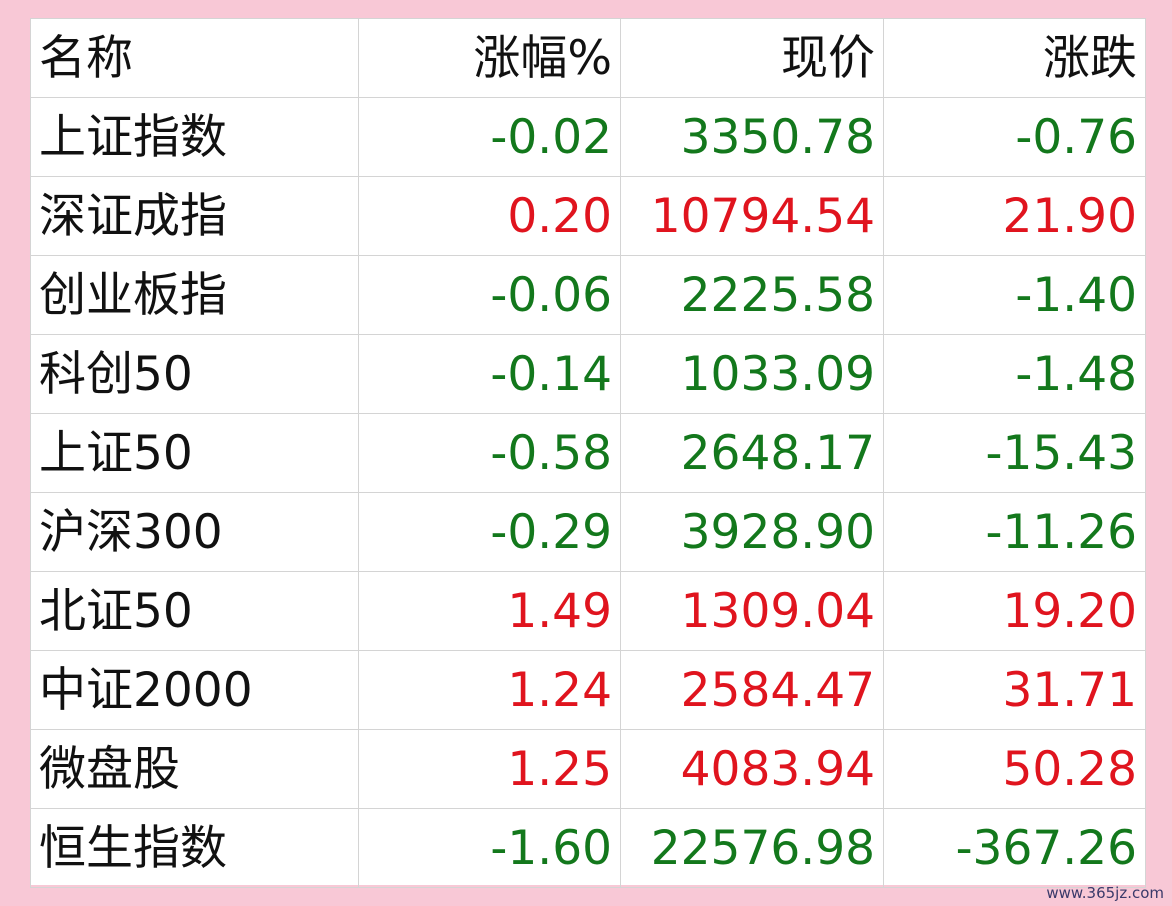 This screenshot has height=906, width=1172. I want to click on name-cell: 深证成指, so click(194, 216).